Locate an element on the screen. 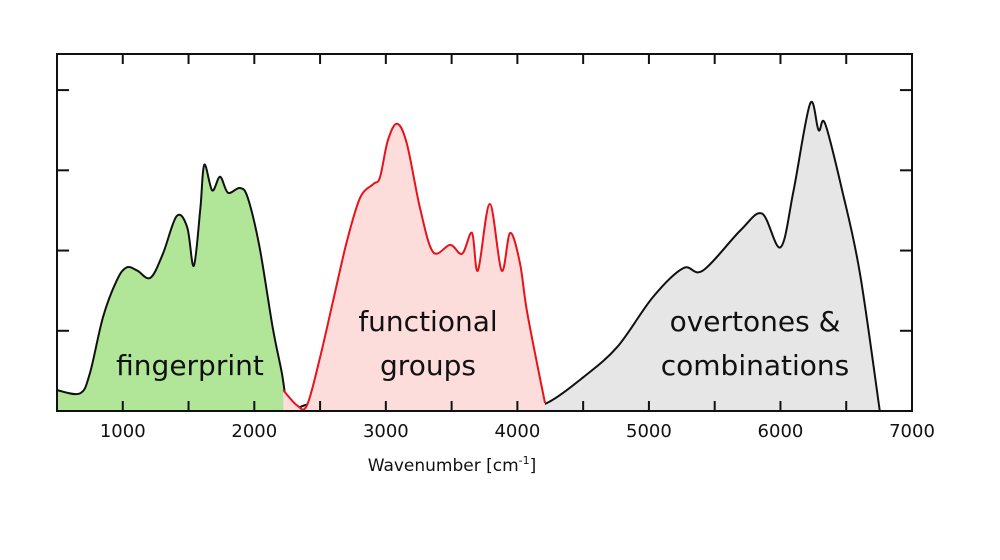 This screenshot has width=1000, height=560. x-tick-label: 2000 is located at coordinates (254, 431).